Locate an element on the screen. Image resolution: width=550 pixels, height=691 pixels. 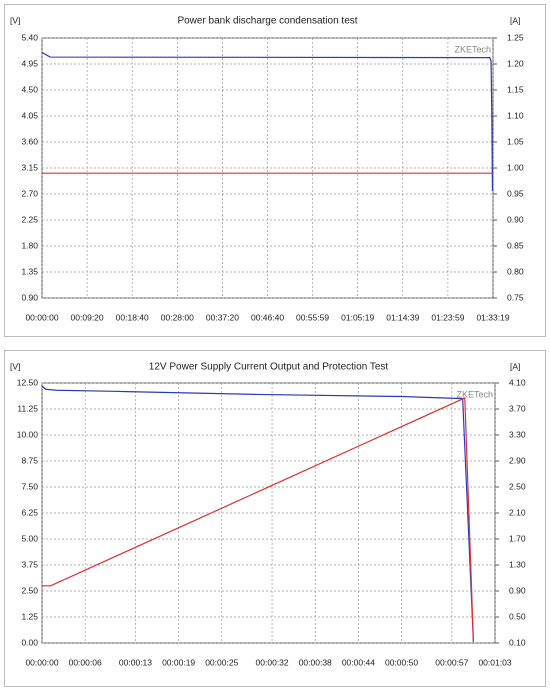
x-tick-label: 00:00:50 is located at coordinates (401, 662).